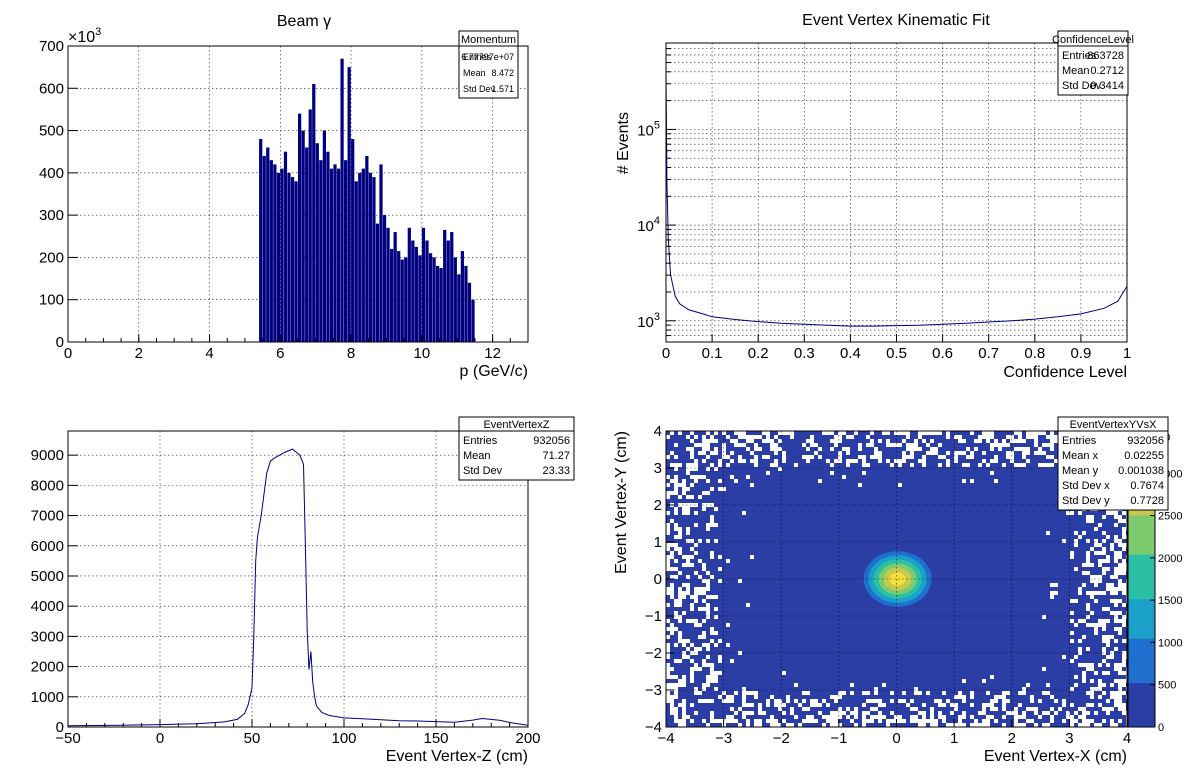 The width and height of the screenshot is (1196, 772). Describe the element at coordinates (850, 353) in the screenshot. I see `x-tick-label: 0.4` at that location.